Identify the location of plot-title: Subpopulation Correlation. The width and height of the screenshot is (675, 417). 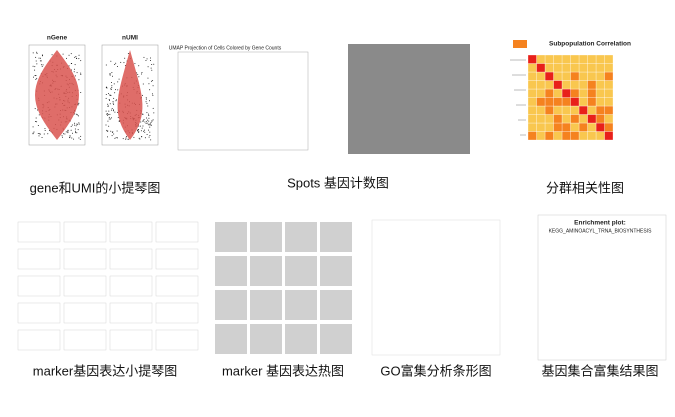
(590, 44).